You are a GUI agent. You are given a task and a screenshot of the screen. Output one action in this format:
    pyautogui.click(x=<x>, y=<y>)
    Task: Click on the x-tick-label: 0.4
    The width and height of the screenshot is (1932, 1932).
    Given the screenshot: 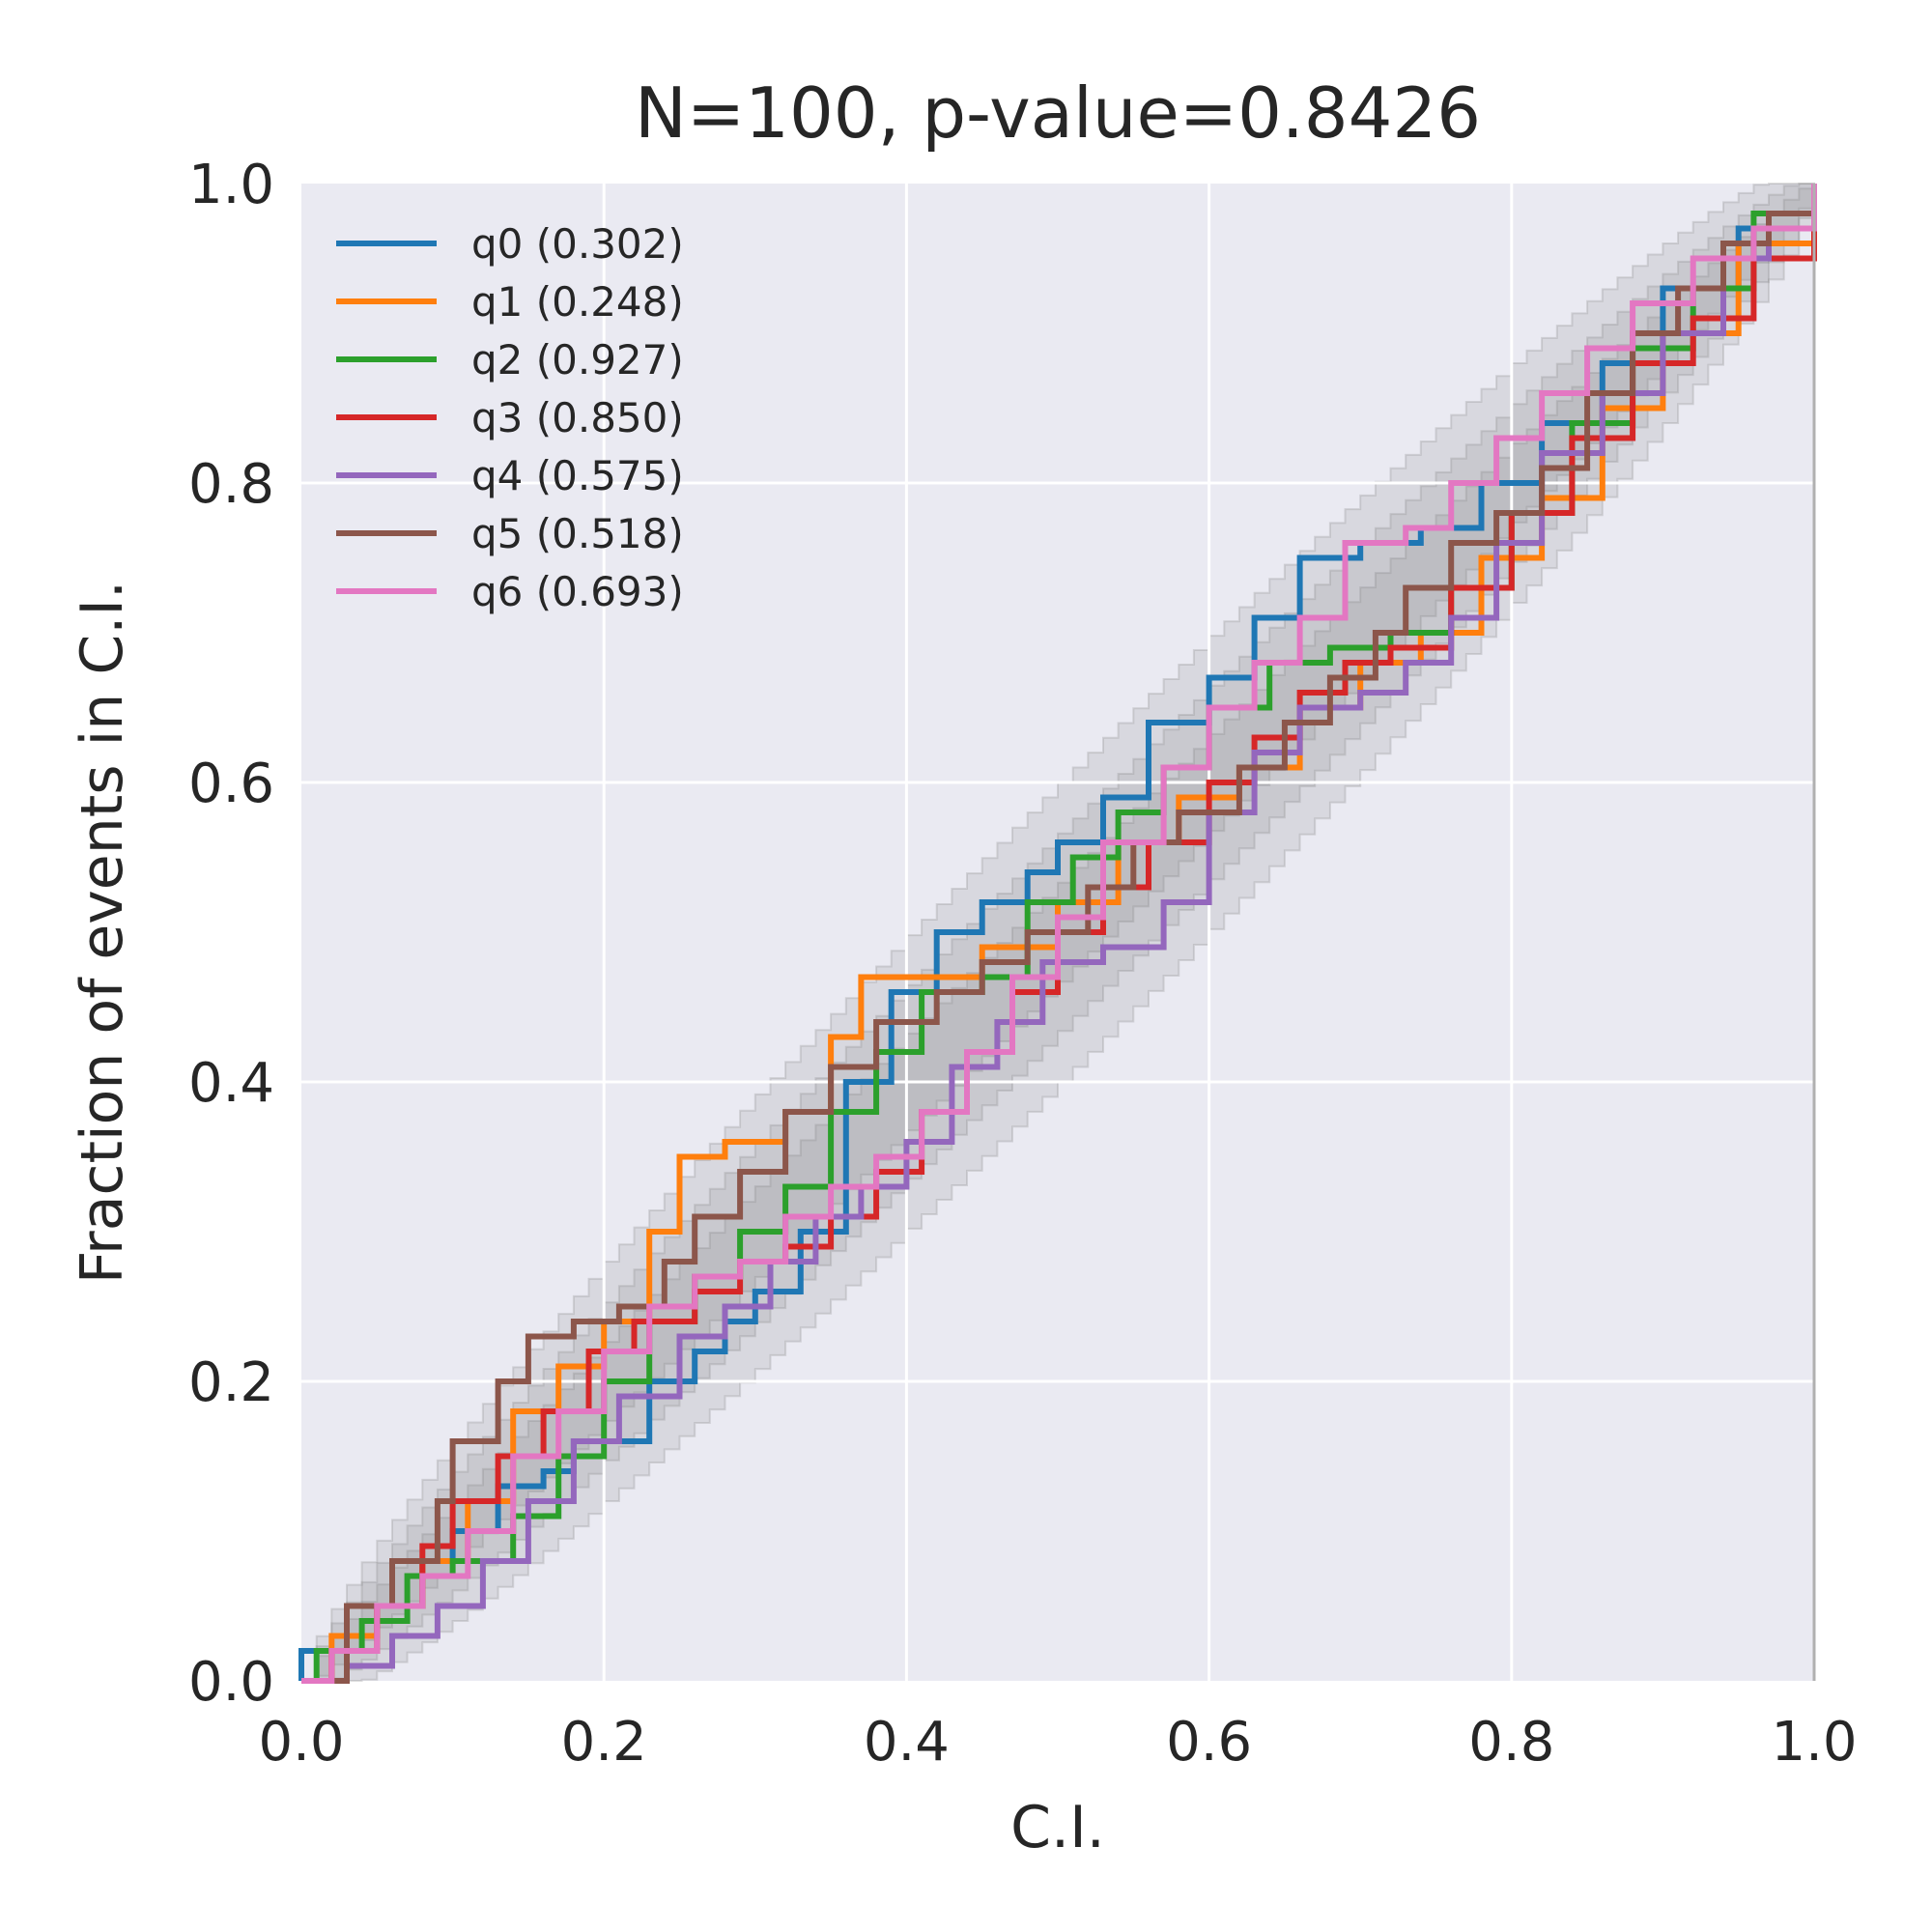 What is the action you would take?
    pyautogui.click(x=907, y=1742)
    